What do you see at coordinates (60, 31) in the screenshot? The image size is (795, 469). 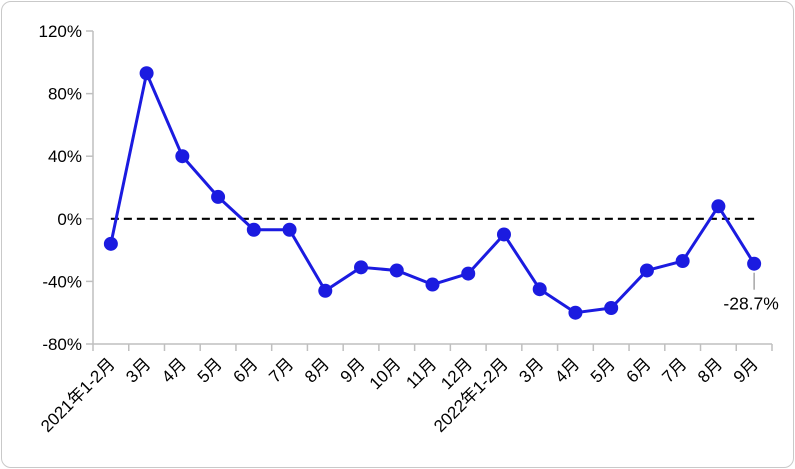 I see `y-axis-label: 120%` at bounding box center [60, 31].